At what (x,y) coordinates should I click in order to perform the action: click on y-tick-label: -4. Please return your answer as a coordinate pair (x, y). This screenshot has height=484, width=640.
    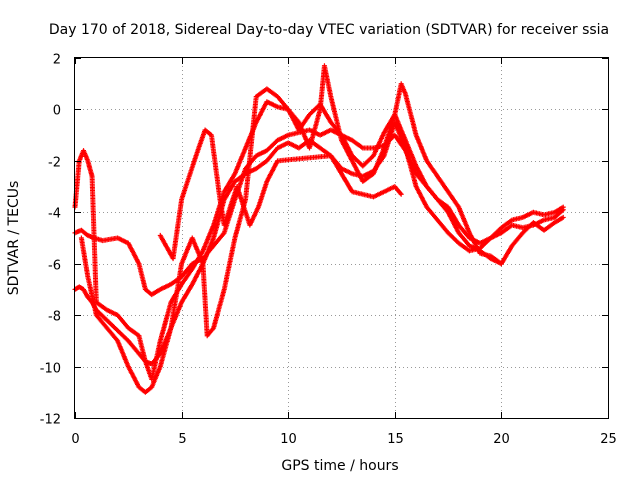
    Looking at the image, I should click on (54, 214).